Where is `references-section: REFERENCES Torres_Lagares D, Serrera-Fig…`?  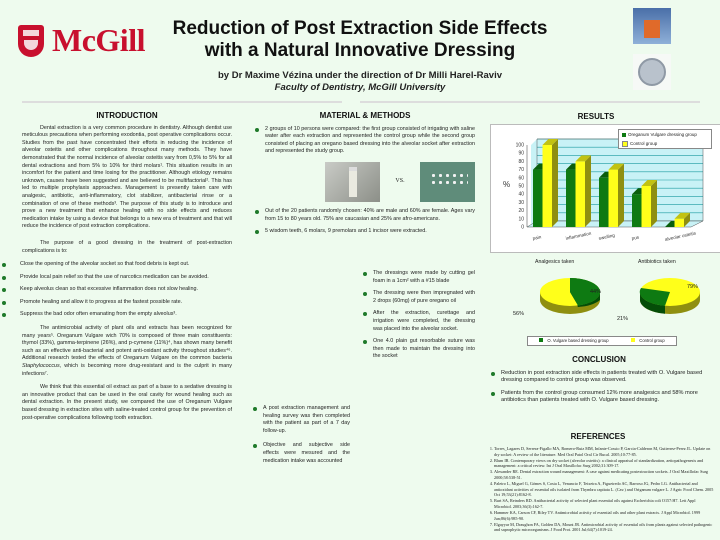 references-section: REFERENCES Torres_Lagares D, Serrera-Fig… is located at coordinates (598, 482).